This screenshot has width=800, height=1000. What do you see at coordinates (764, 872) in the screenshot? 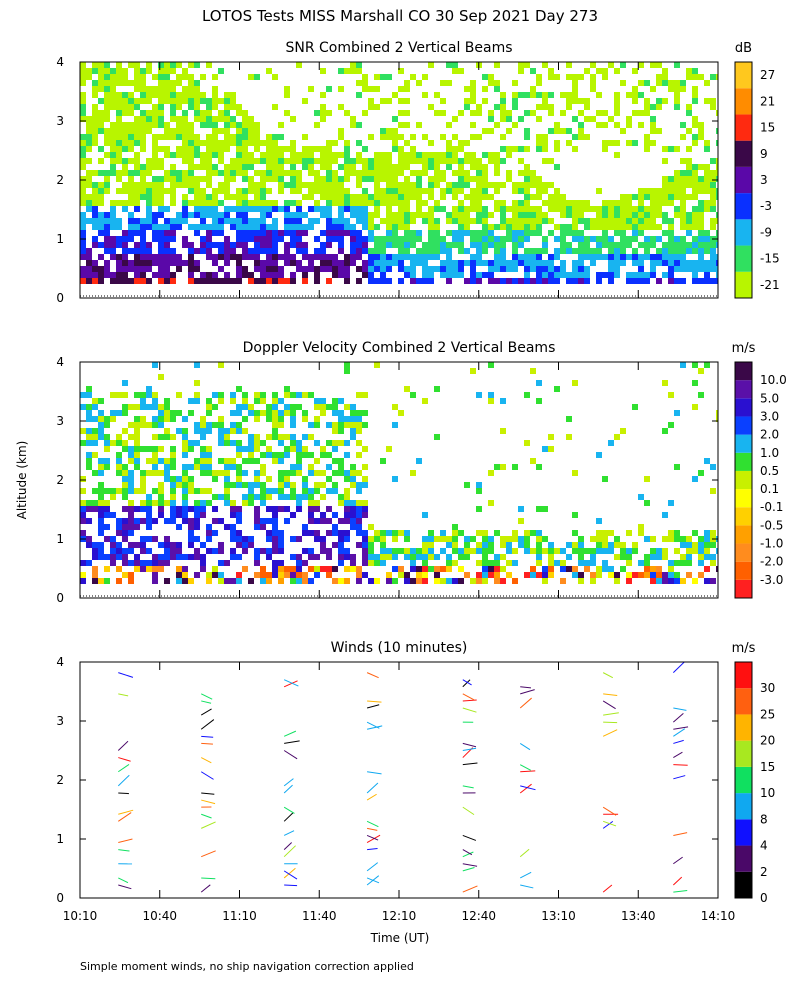
I see `colorbar-label: 2` at bounding box center [764, 872].